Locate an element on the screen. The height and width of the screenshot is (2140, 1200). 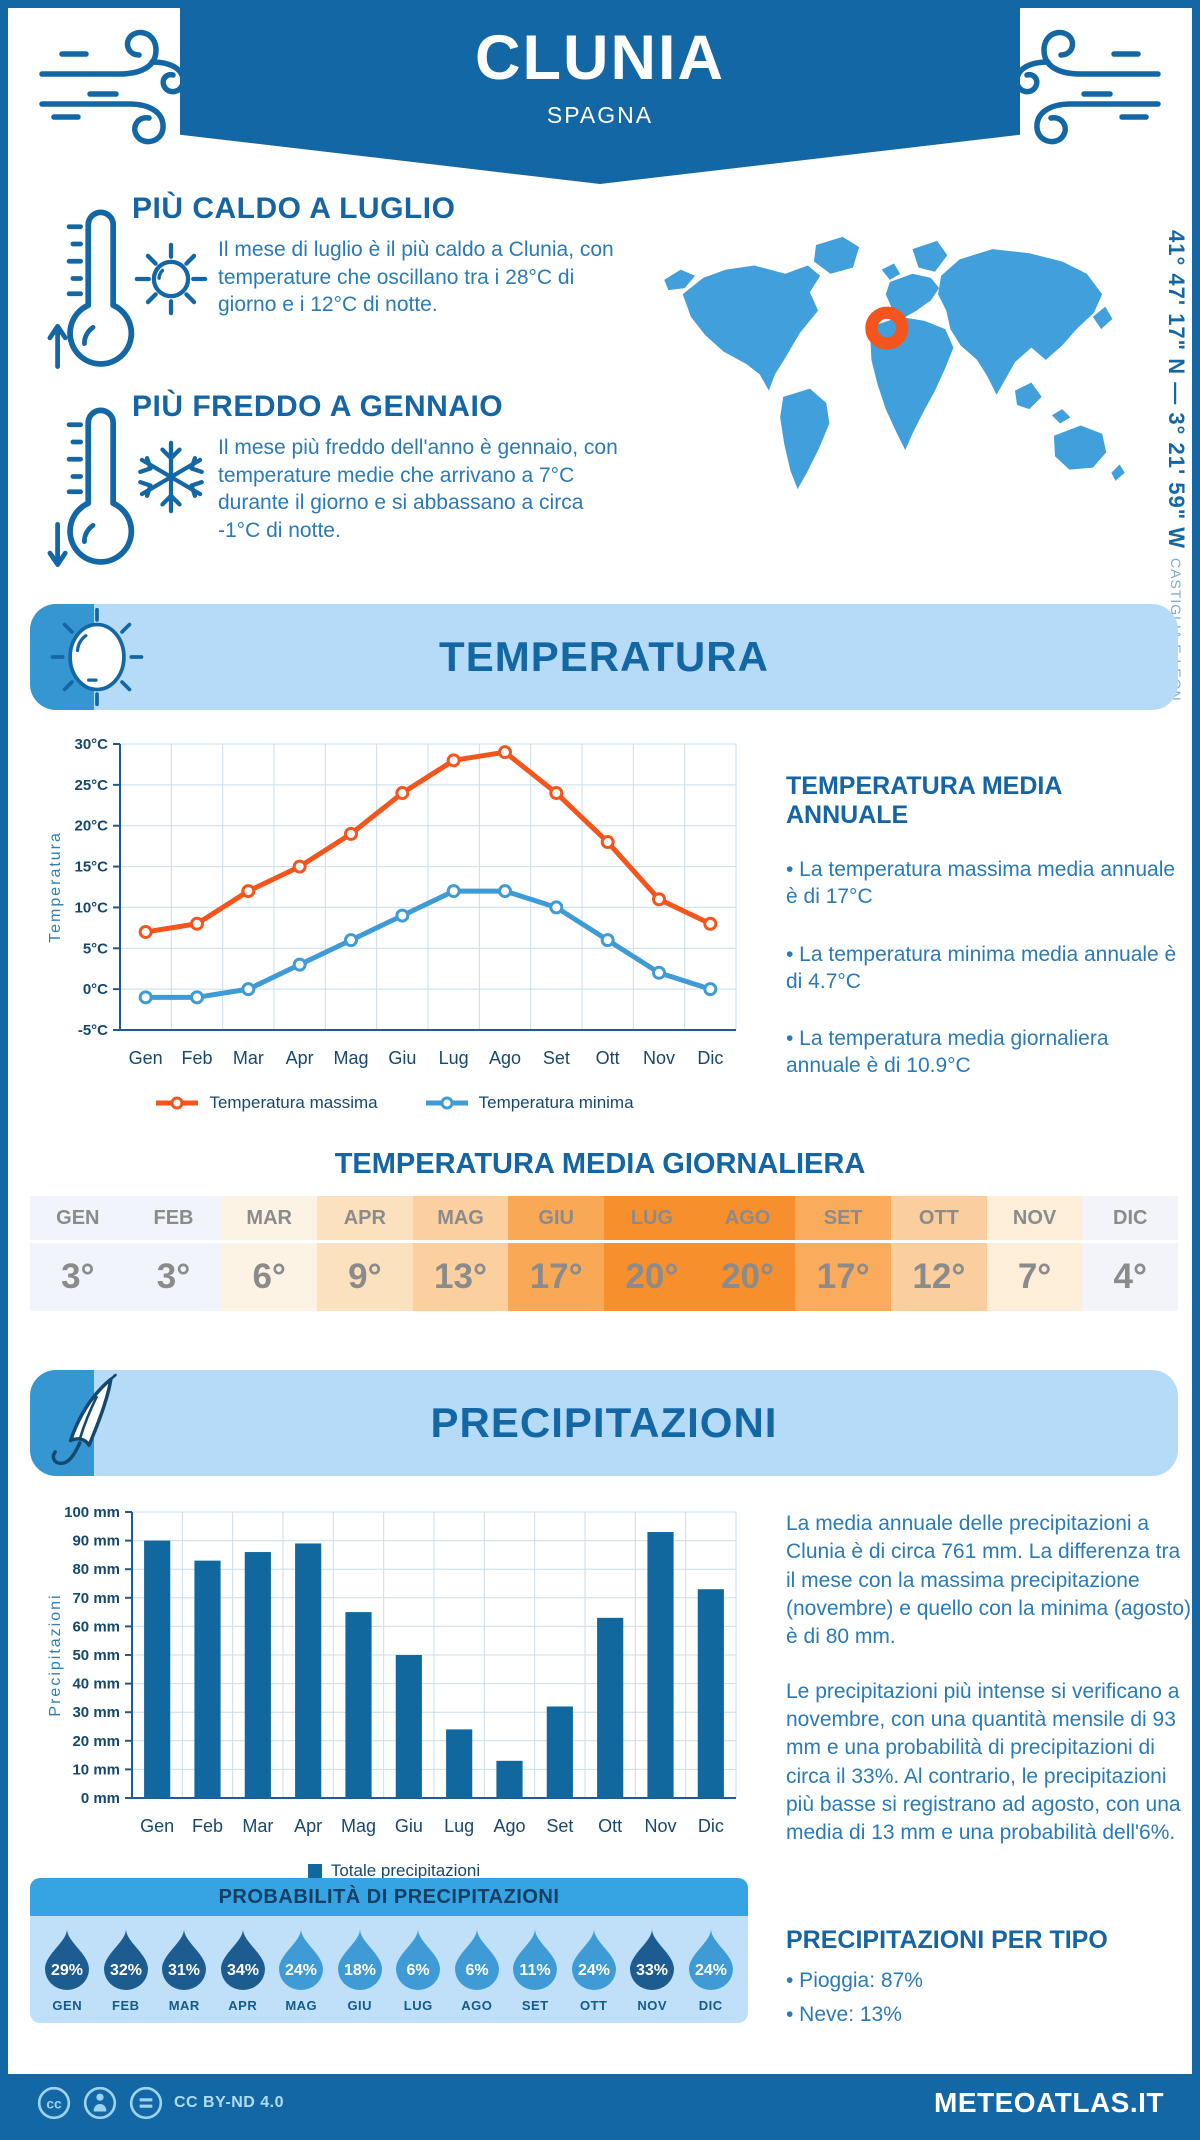
raindrop-icon: 29% is located at coordinates (67, 1959).